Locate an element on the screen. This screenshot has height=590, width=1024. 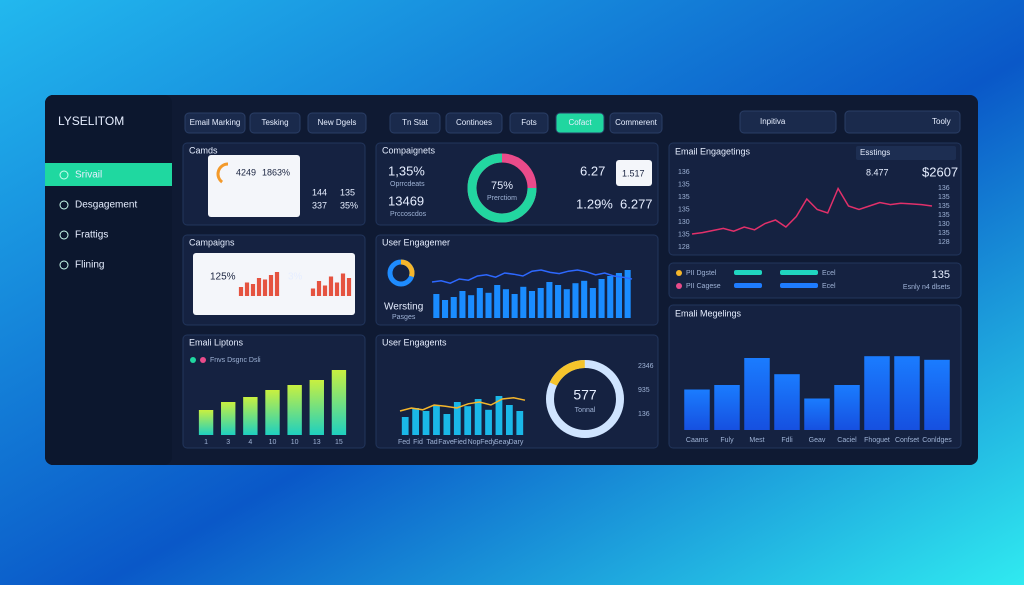
y-label: 136 is located at coordinates (684, 172).